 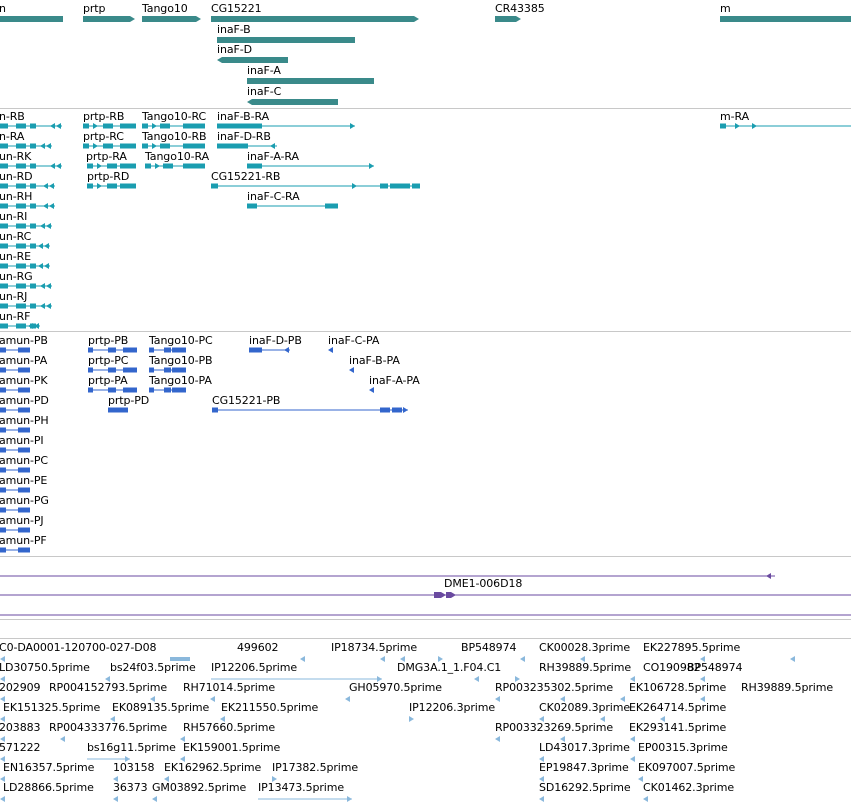 I want to click on transcript-label: inaF-C-RA, so click(x=273, y=196).